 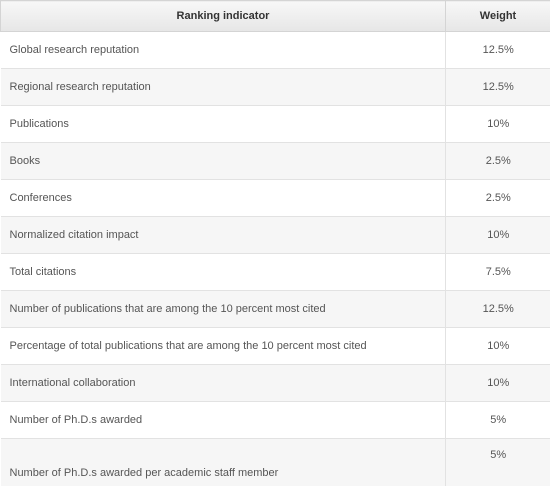 I want to click on indicator-cell: Conferences, so click(x=223, y=198).